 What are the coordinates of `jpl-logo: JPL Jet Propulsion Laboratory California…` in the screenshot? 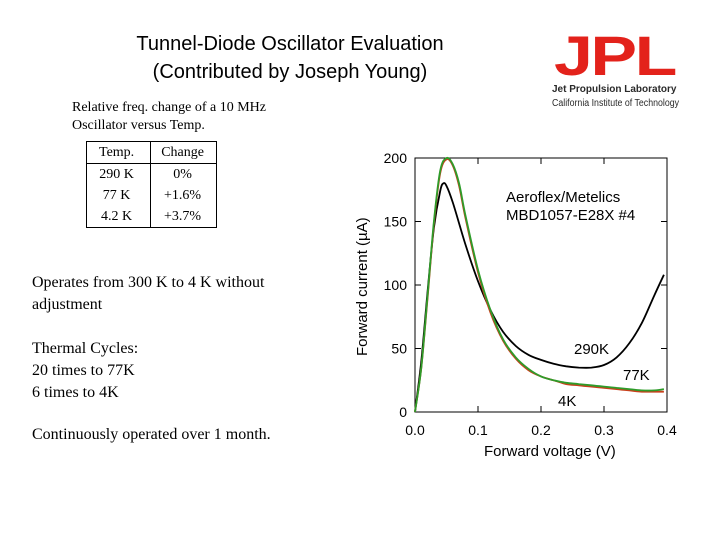 It's located at (618, 73).